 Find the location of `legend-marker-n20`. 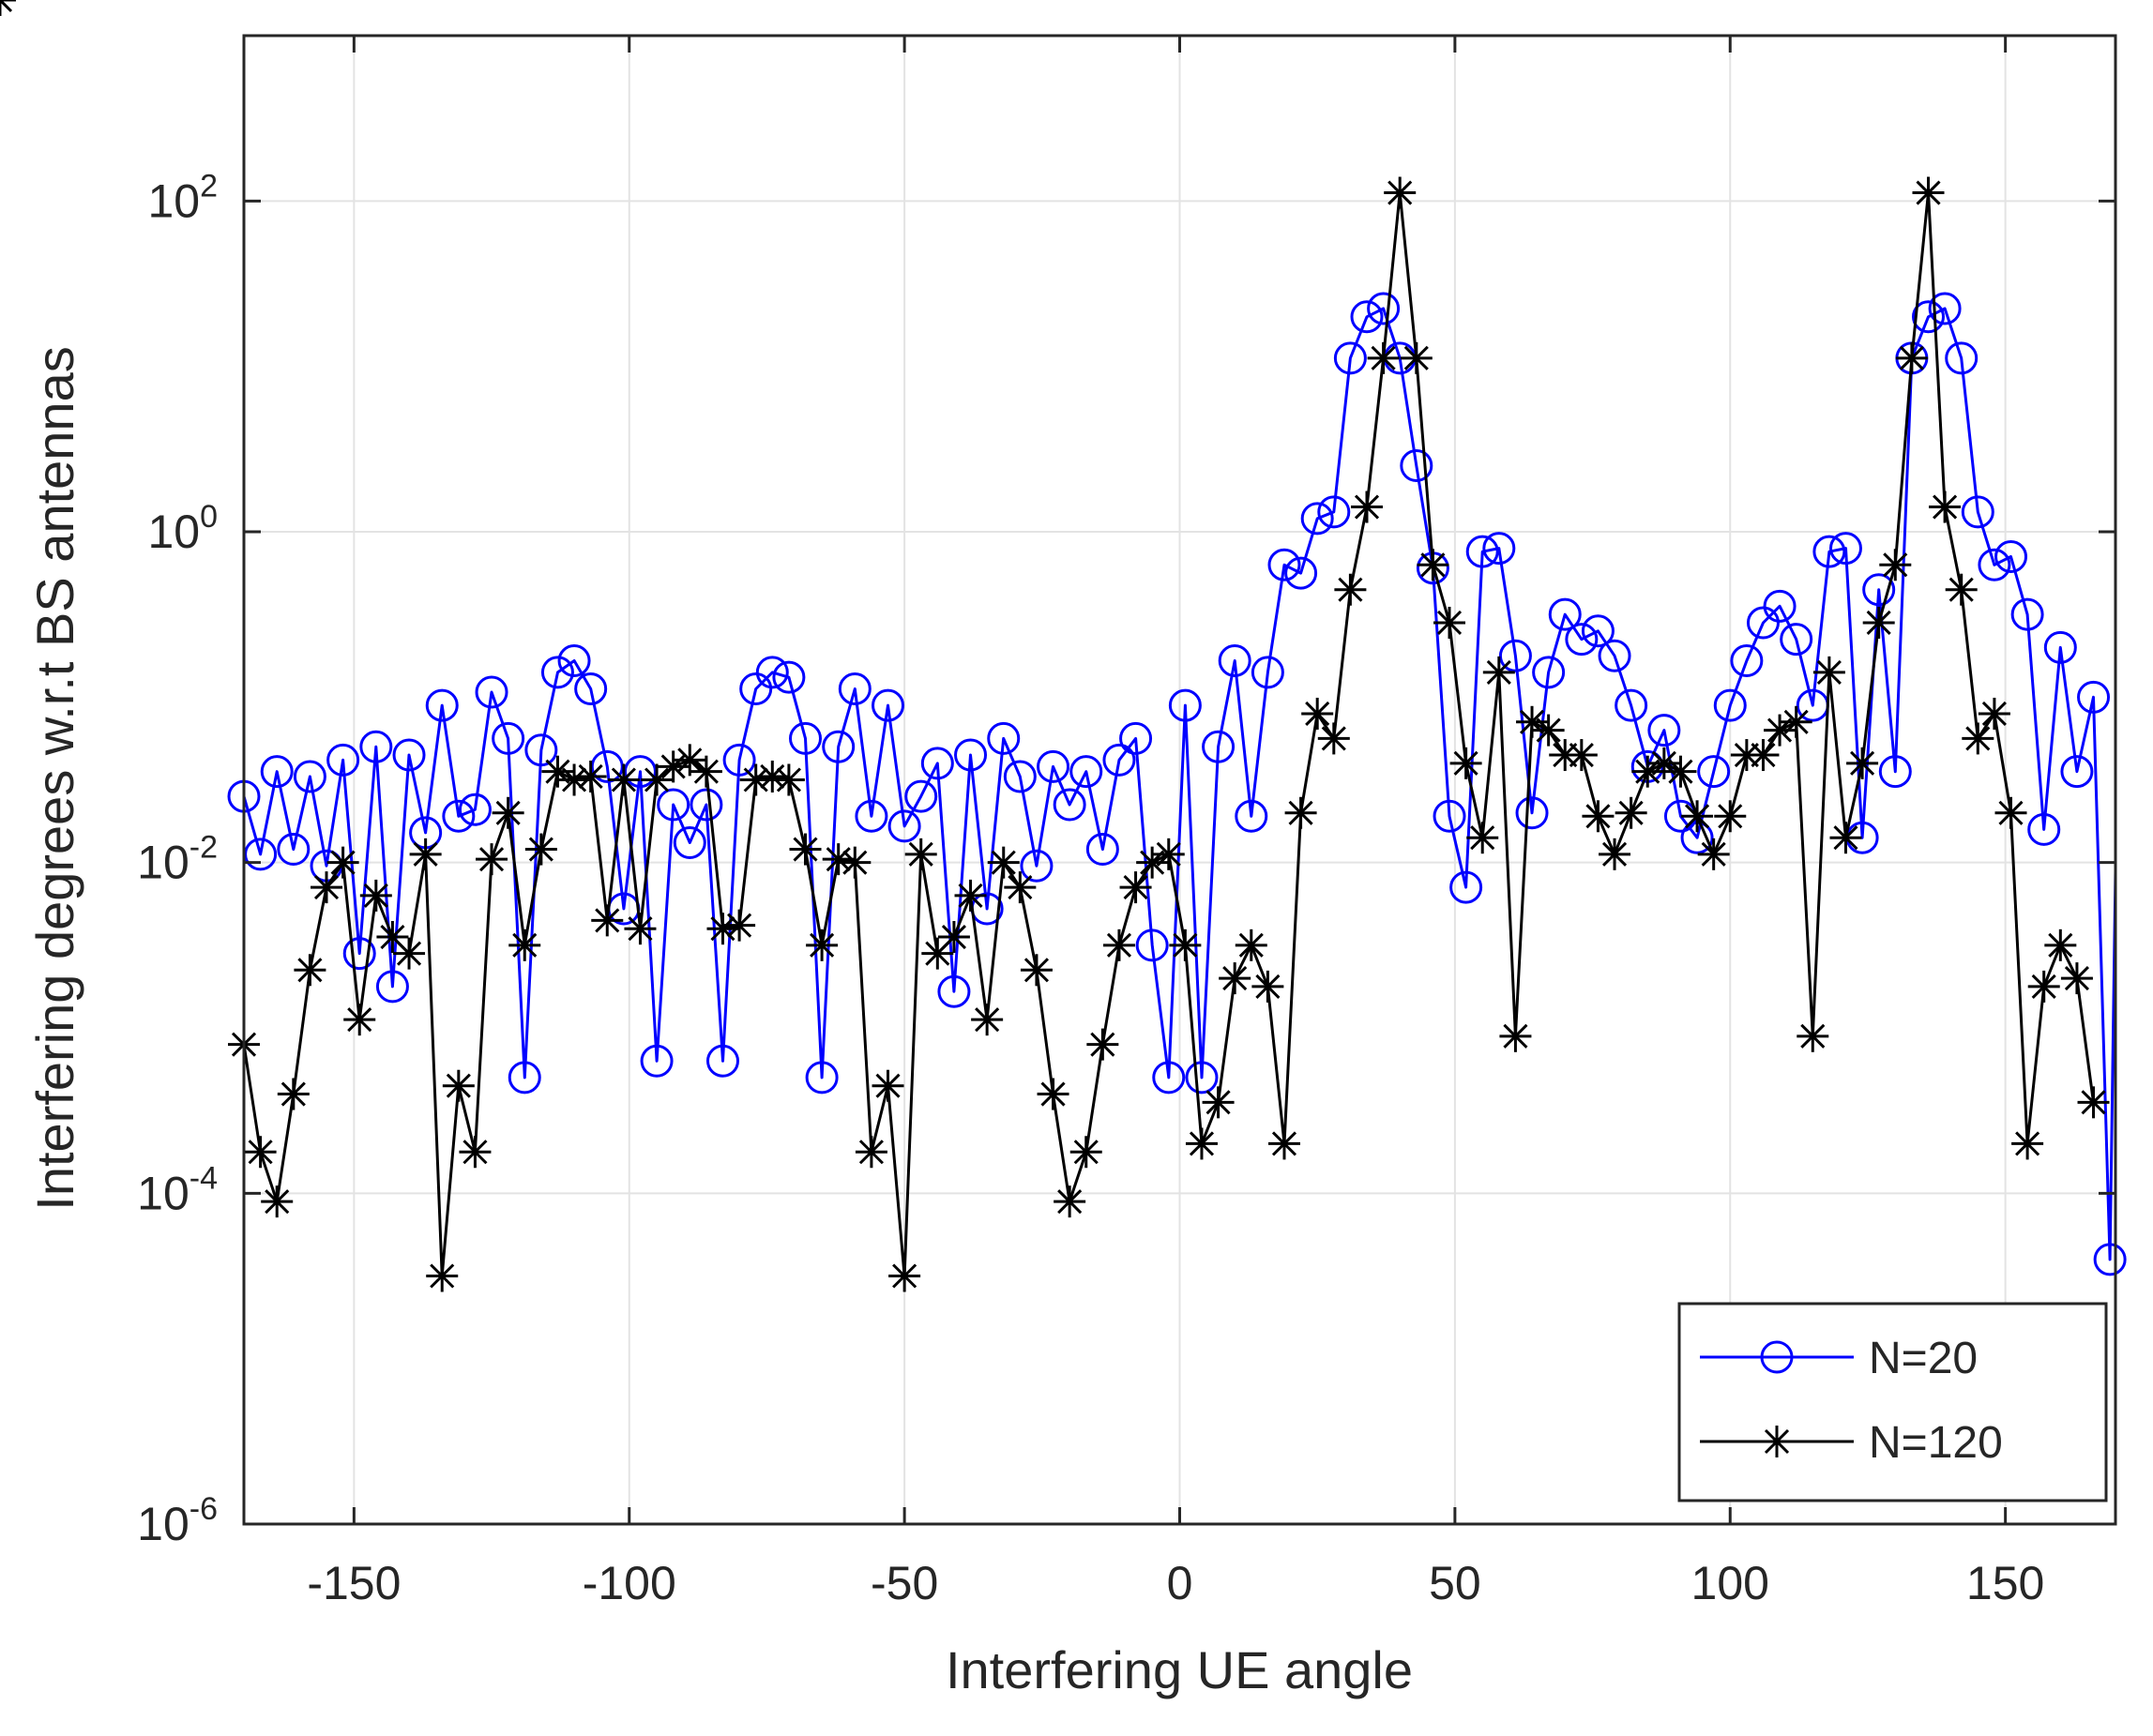

legend-marker-n20 is located at coordinates (1777, 1357).